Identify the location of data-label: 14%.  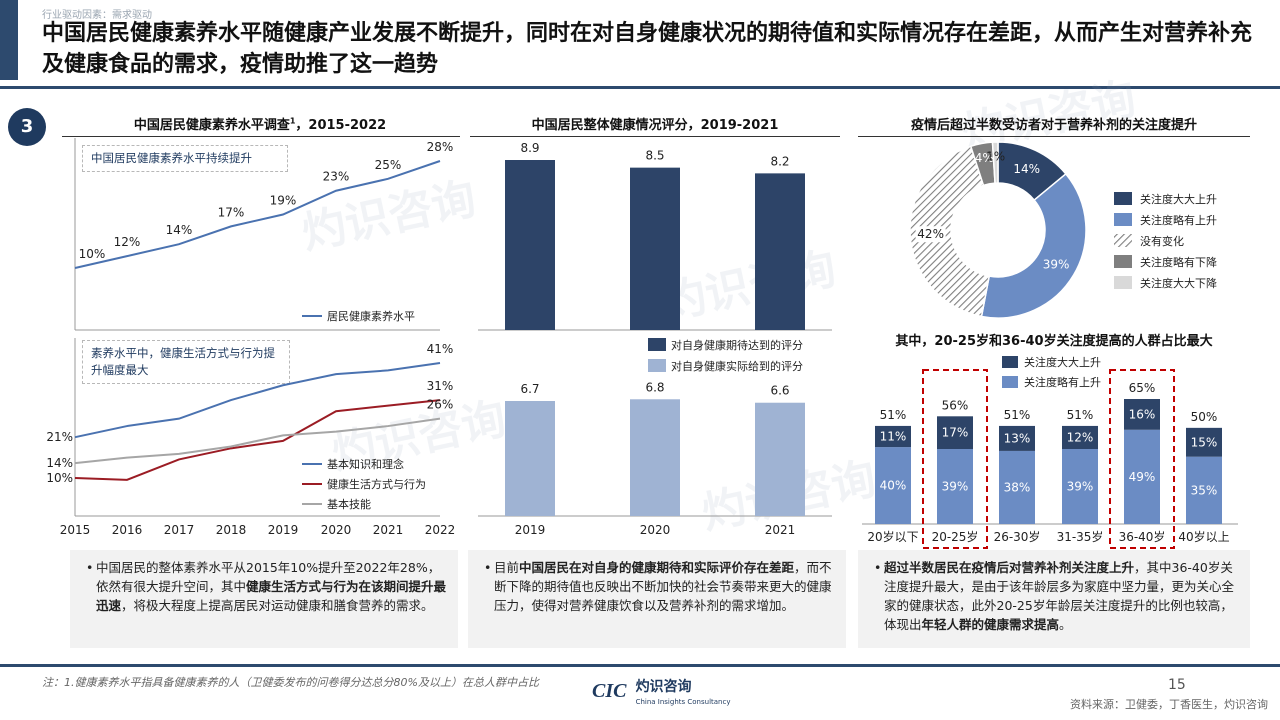
(59, 463).